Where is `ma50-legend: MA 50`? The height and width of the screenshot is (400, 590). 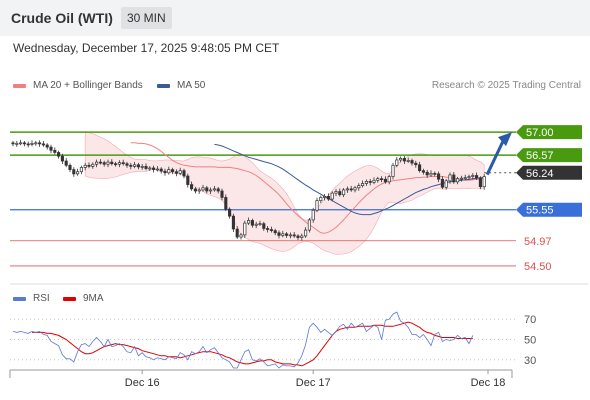 ma50-legend: MA 50 is located at coordinates (181, 85).